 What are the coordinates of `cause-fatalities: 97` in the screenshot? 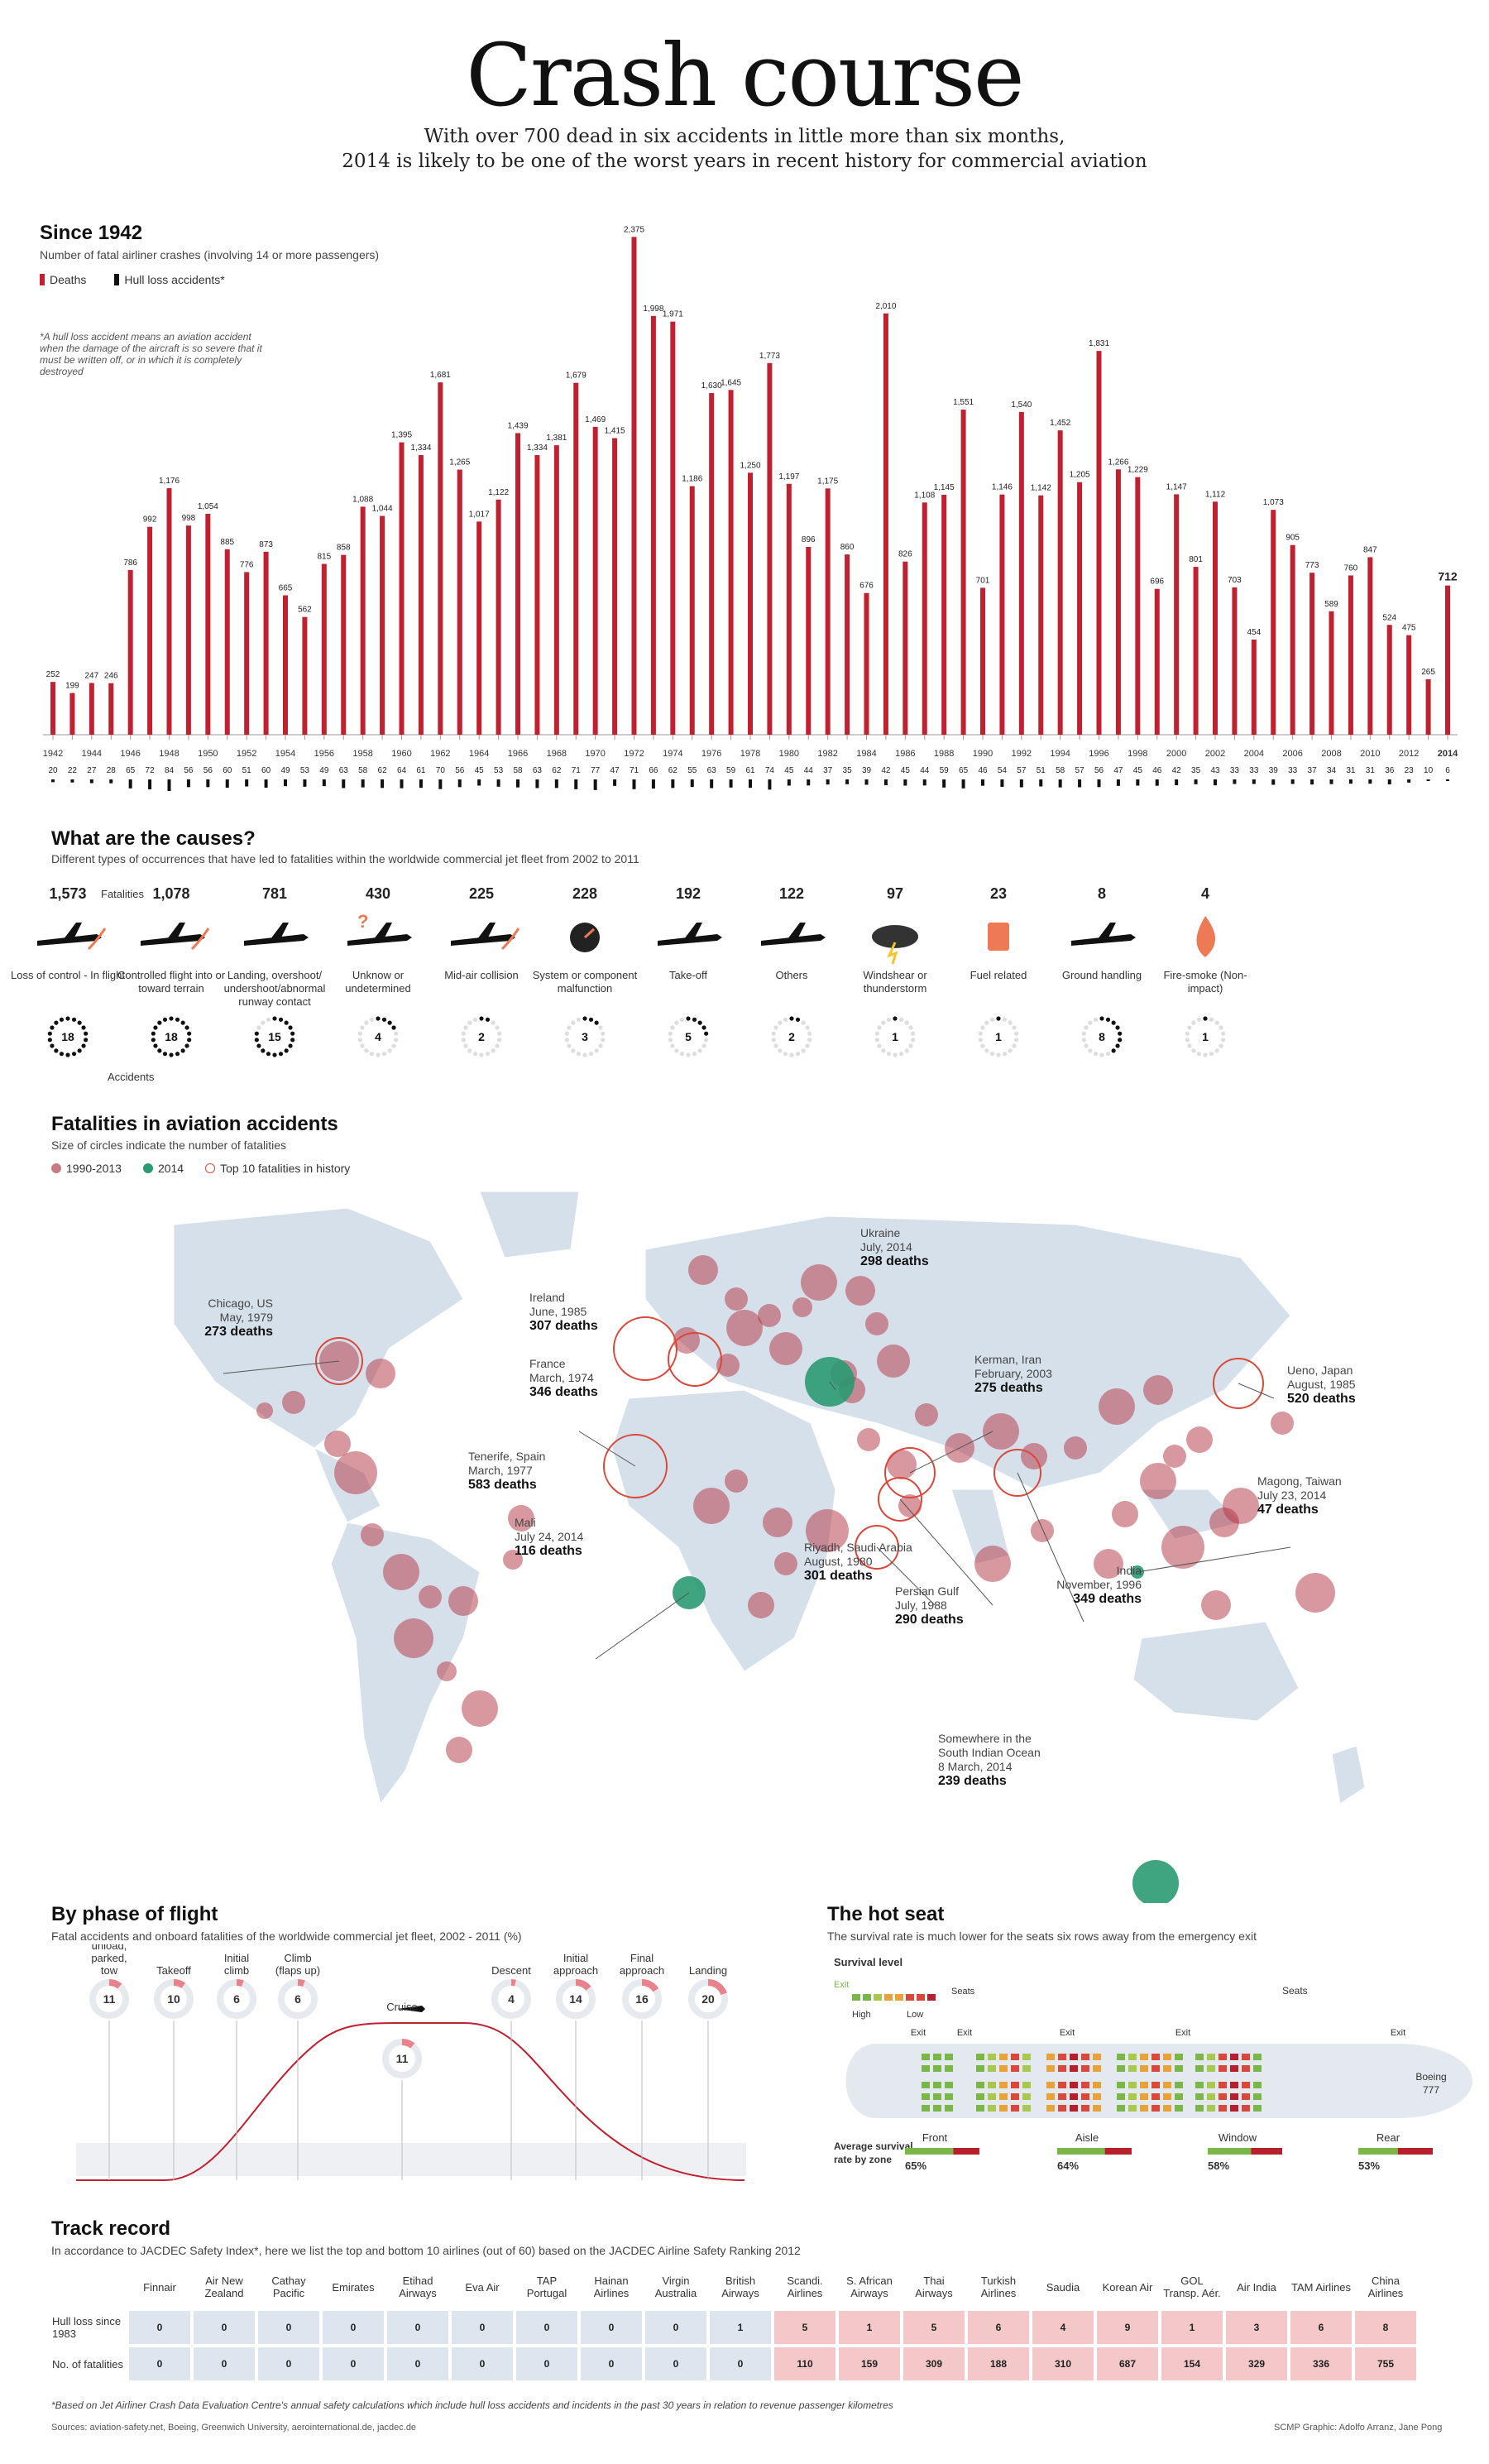 It's located at (895, 893).